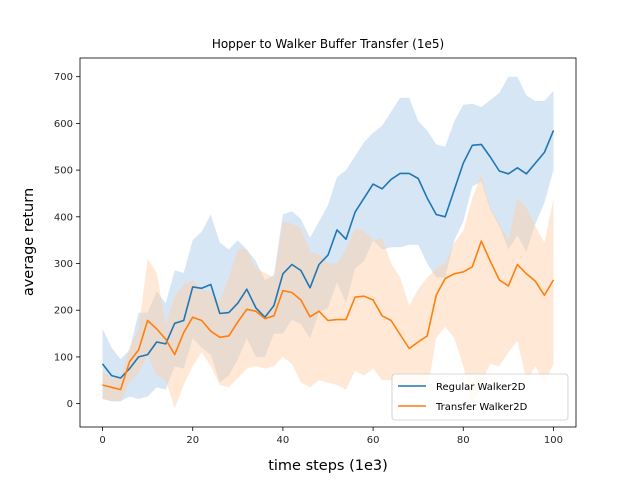 The height and width of the screenshot is (480, 640). What do you see at coordinates (63, 171) in the screenshot?
I see `y-tick-label: 500` at bounding box center [63, 171].